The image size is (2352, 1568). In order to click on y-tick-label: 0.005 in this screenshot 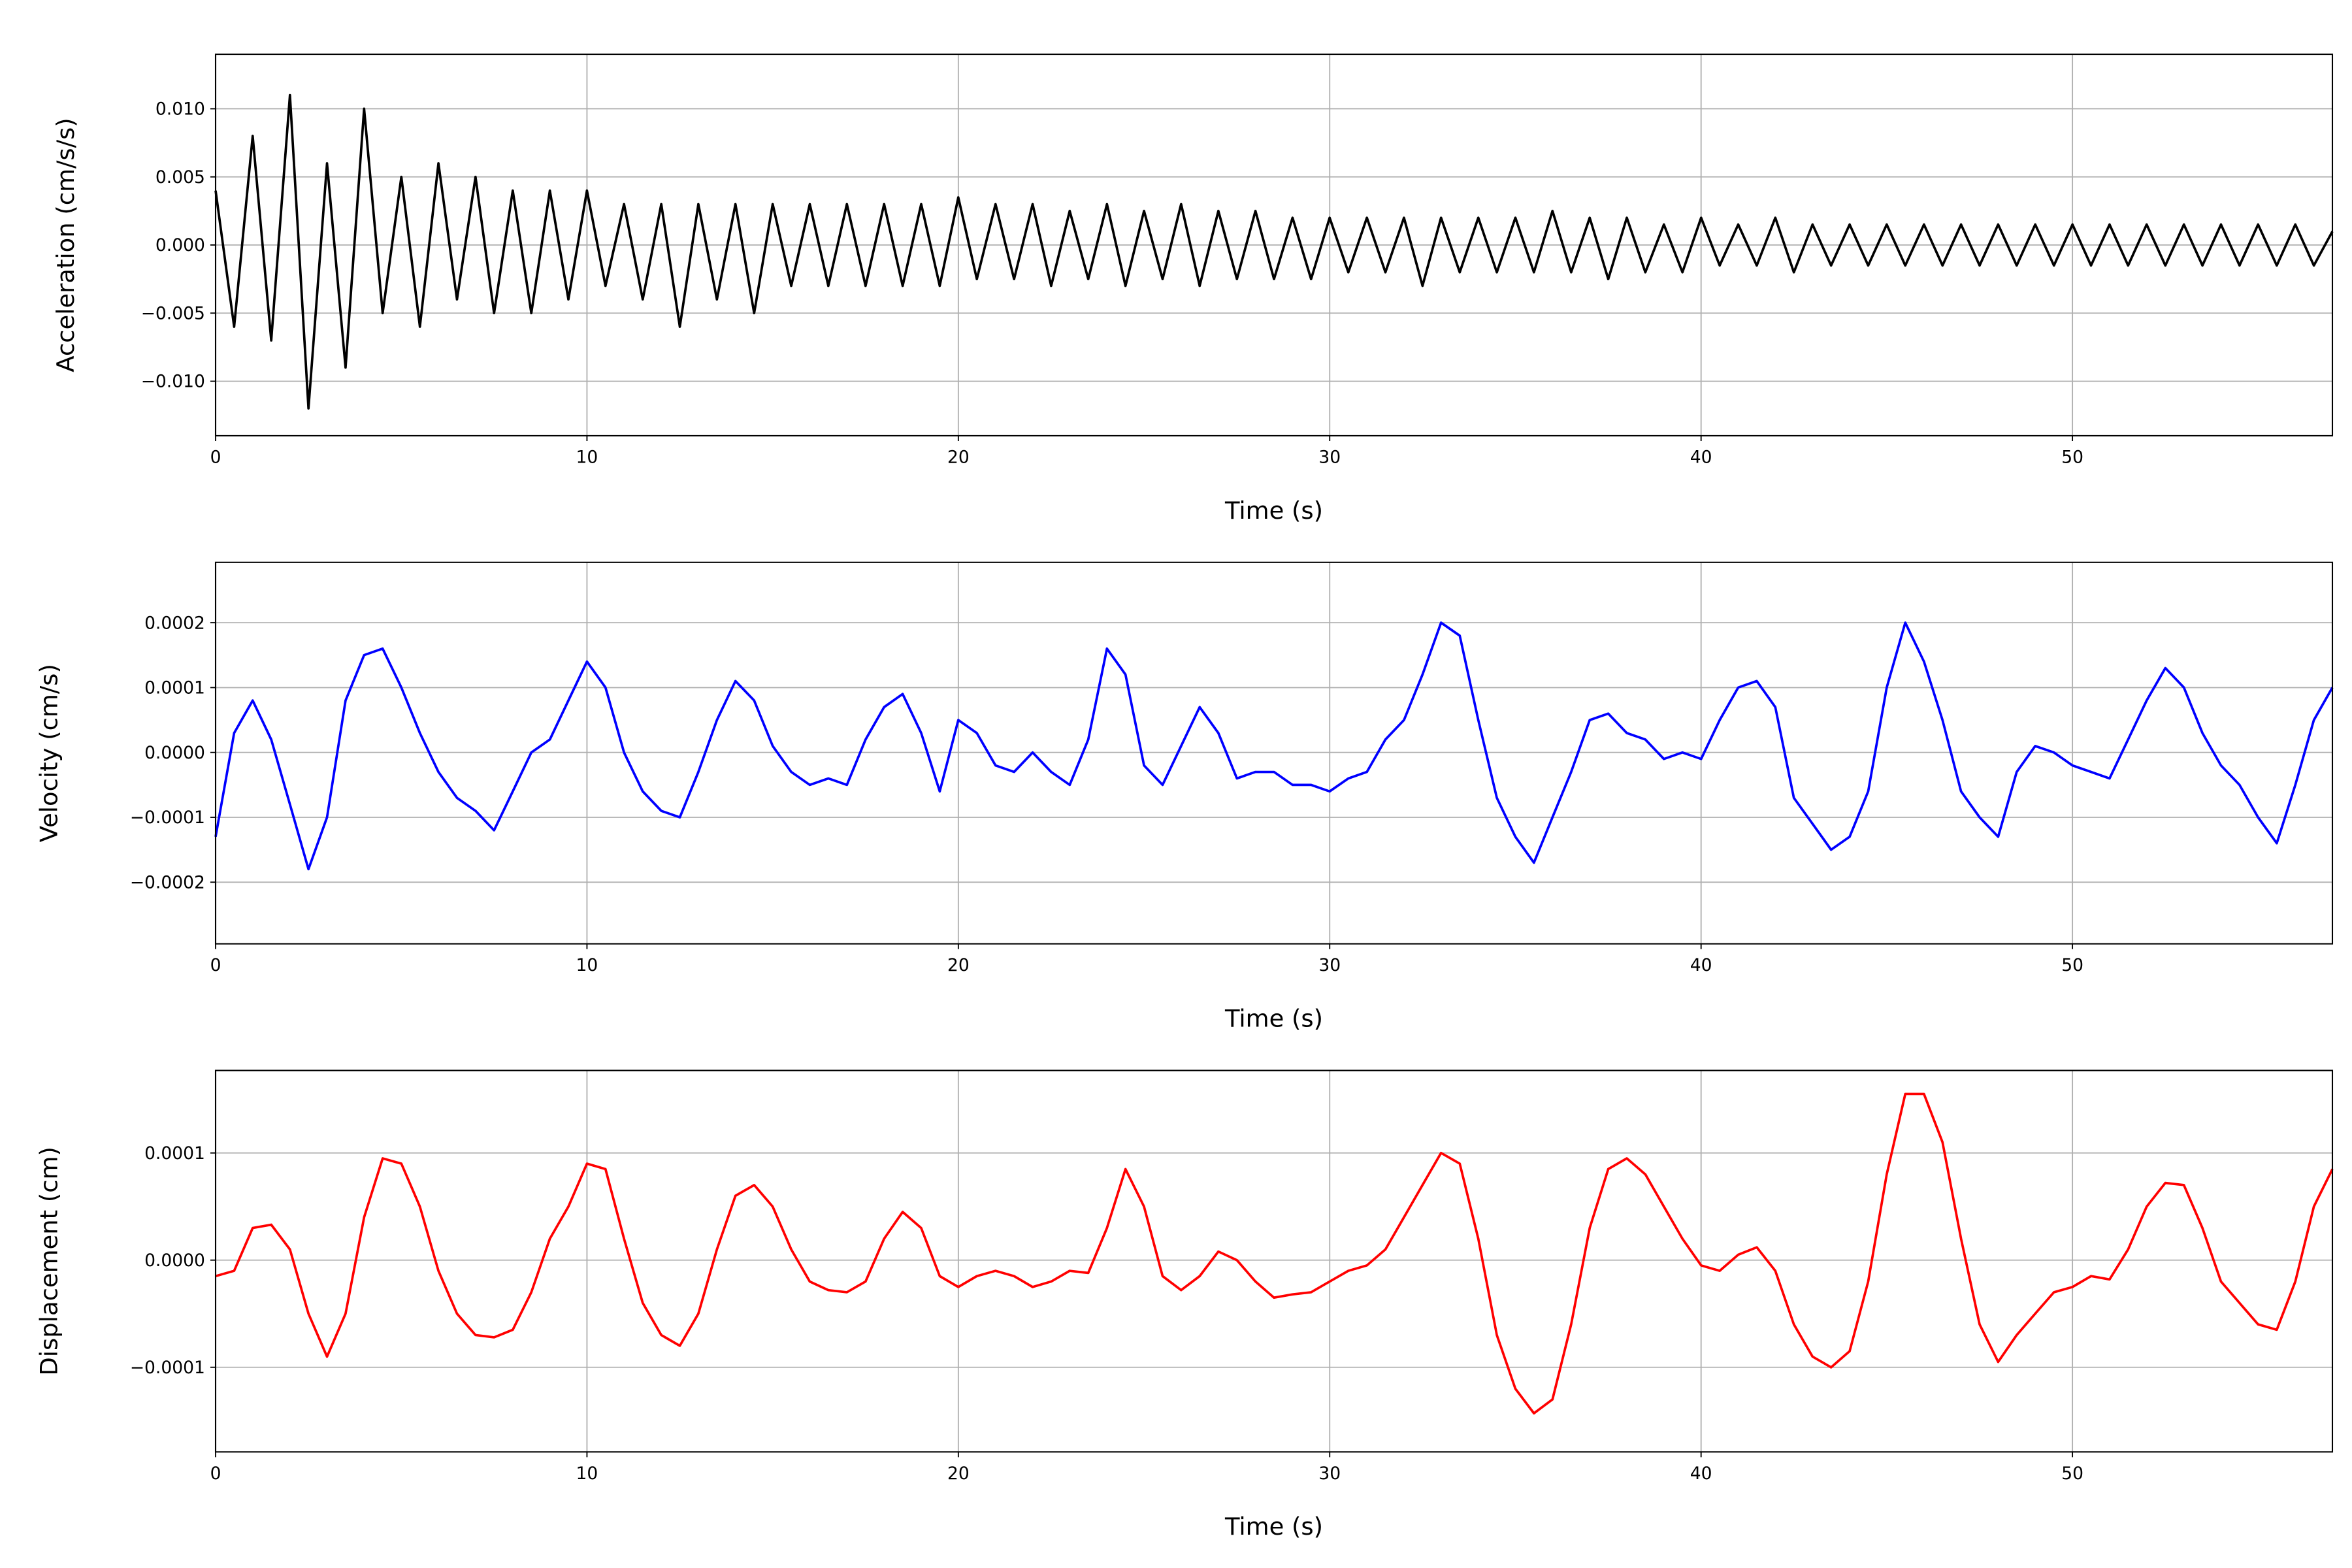, I will do `click(180, 177)`.